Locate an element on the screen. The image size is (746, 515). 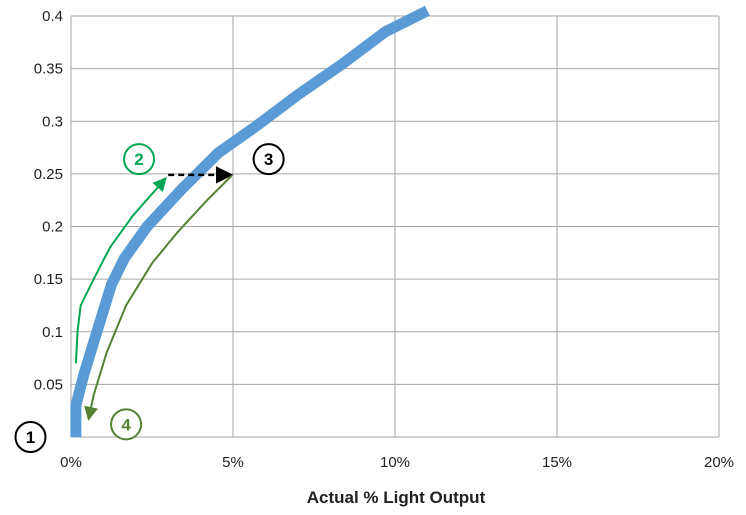
x-tick-label: 0% is located at coordinates (71, 462).